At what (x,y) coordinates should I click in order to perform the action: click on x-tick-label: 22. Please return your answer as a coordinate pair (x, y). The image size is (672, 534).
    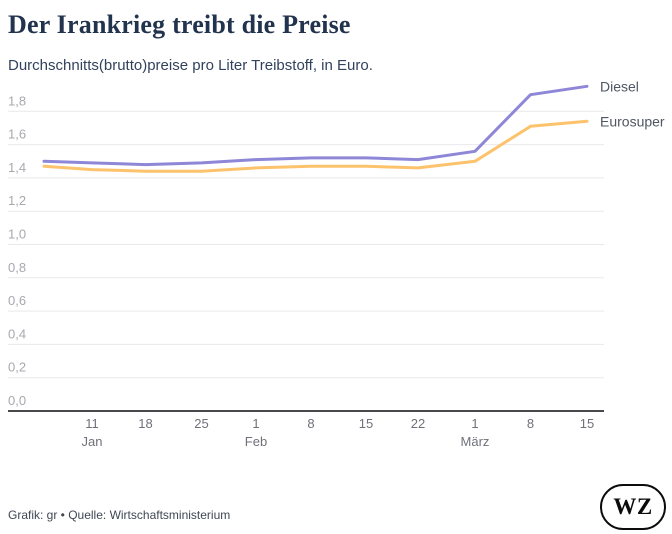
    Looking at the image, I should click on (418, 423).